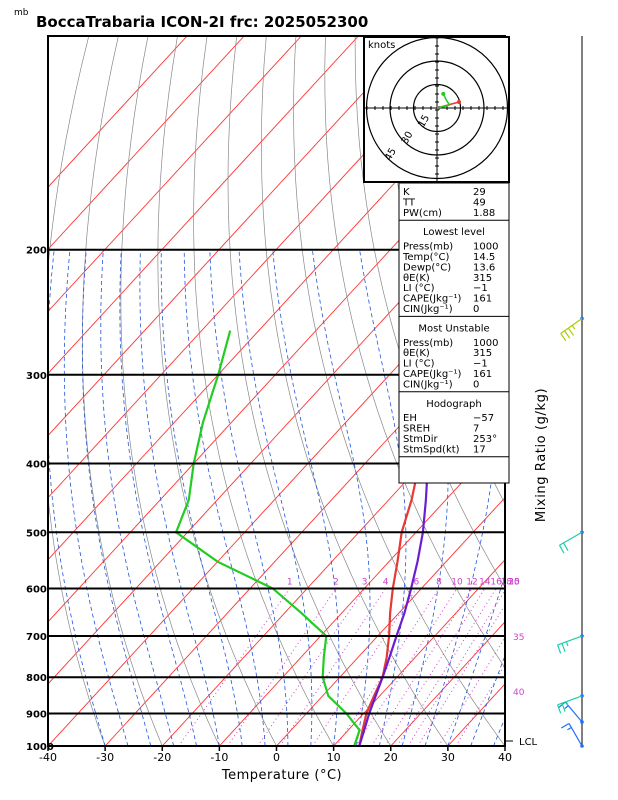  I want to click on lowest-level-heading: Lowest level, so click(454, 232).